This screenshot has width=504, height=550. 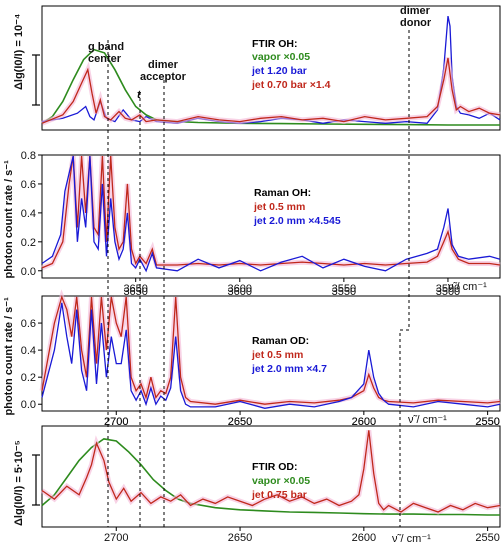 I want to click on raman_od-top-xtick-label-3: 3500, so click(x=448, y=292).